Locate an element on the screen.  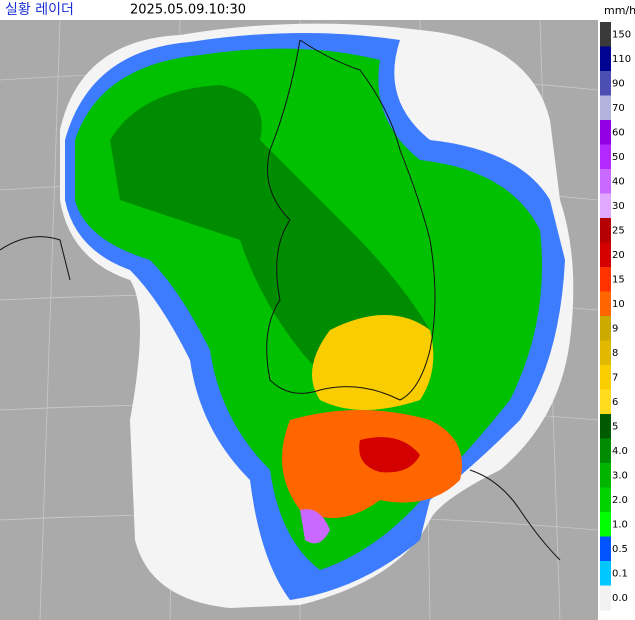
header-bar is located at coordinates (317, 10).